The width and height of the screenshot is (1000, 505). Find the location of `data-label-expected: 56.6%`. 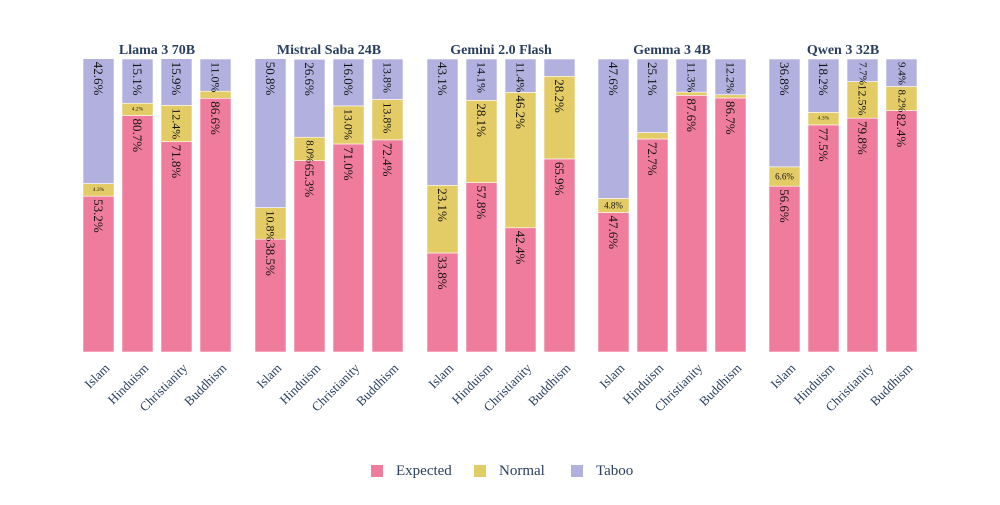

data-label-expected: 56.6% is located at coordinates (784, 206).